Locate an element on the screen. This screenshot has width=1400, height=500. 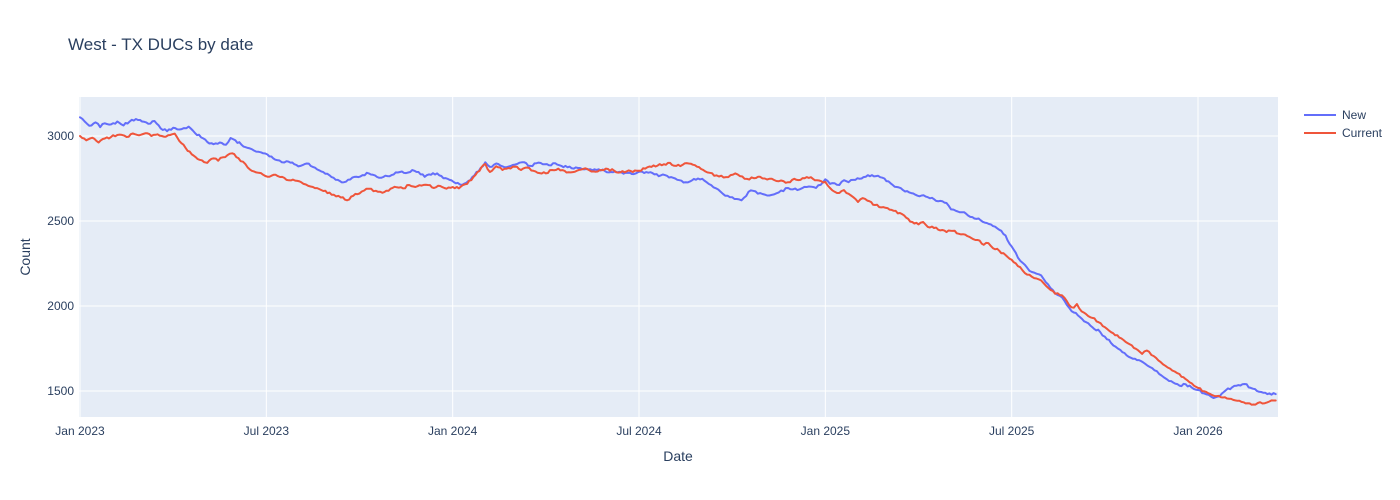
x-tick-label: Jan 2024 is located at coordinates (452, 431).